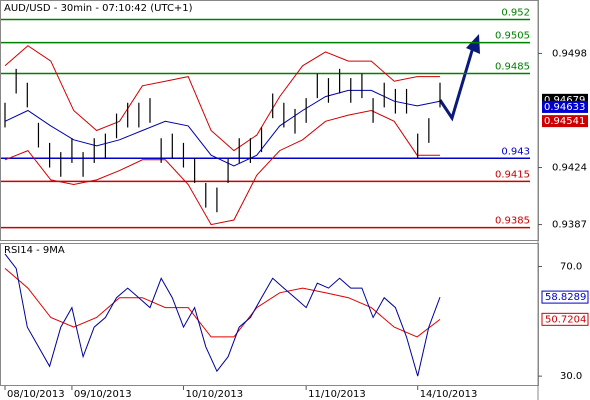  I want to click on level-label: 0.9505, so click(512, 36).